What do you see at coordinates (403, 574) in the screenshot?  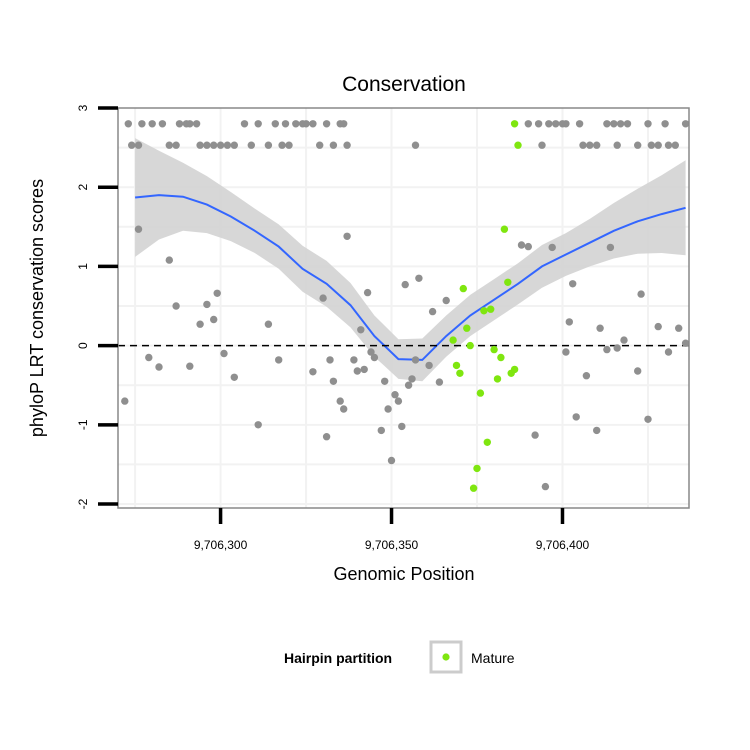 I see `x-axis-title: Genomic Position` at bounding box center [403, 574].